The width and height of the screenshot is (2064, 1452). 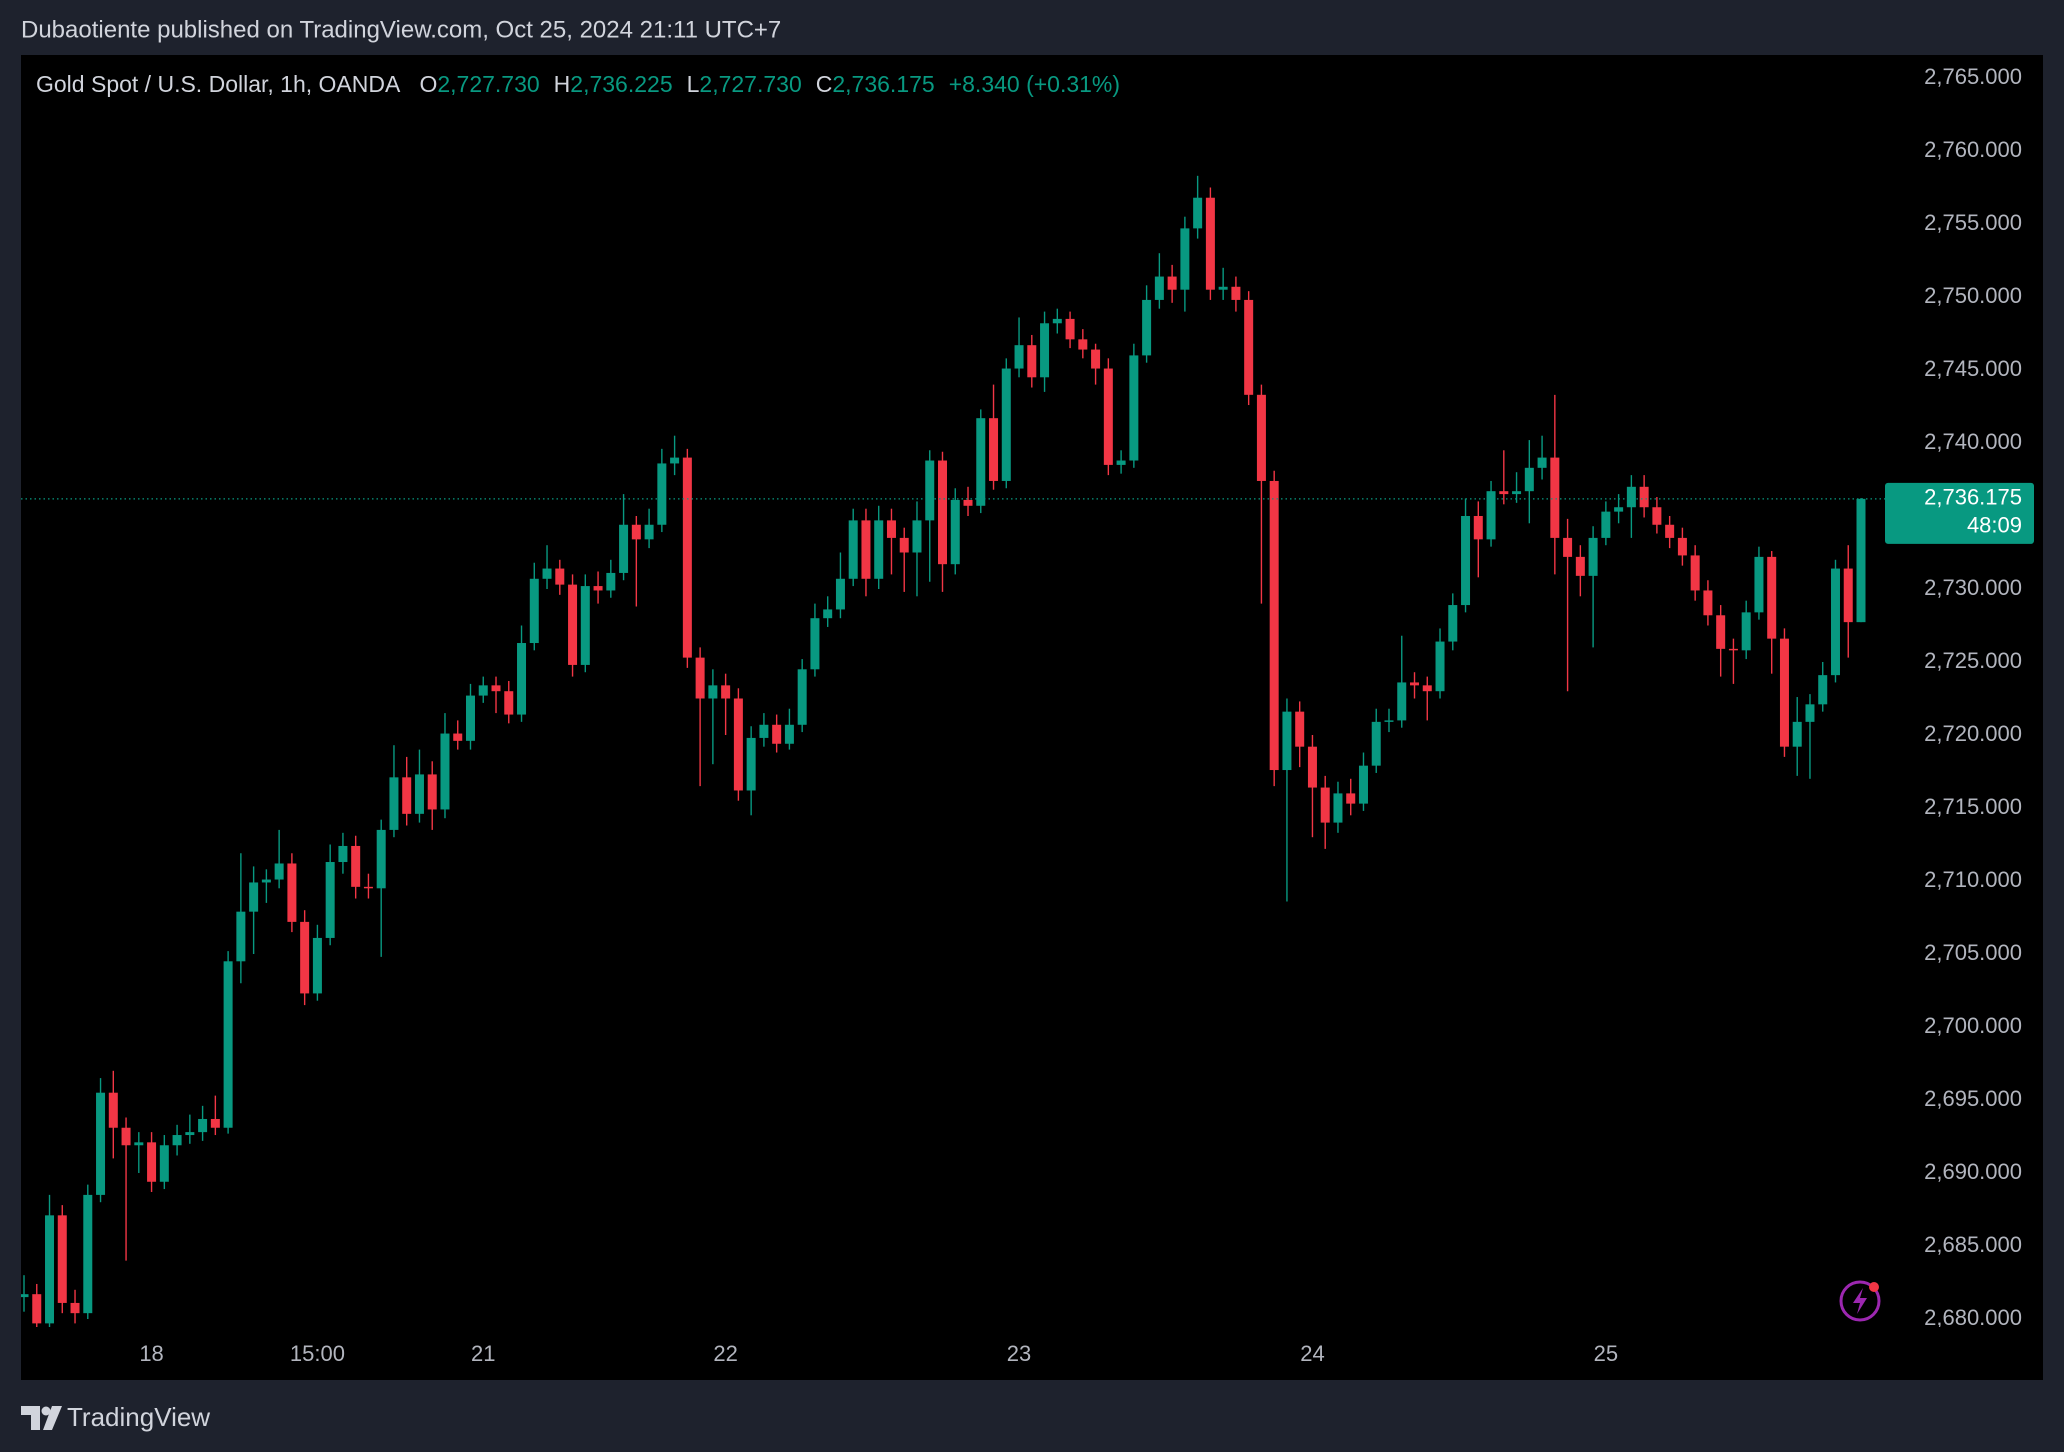 I want to click on y-tick-label: 2,680.000, so click(x=1973, y=1317).